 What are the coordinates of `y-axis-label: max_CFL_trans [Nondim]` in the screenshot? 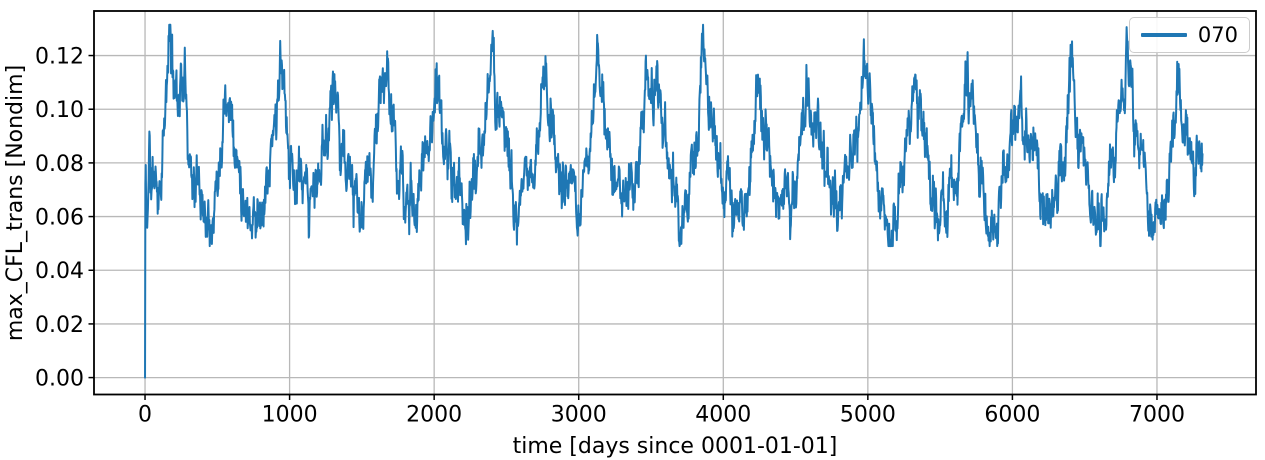 It's located at (15, 203).